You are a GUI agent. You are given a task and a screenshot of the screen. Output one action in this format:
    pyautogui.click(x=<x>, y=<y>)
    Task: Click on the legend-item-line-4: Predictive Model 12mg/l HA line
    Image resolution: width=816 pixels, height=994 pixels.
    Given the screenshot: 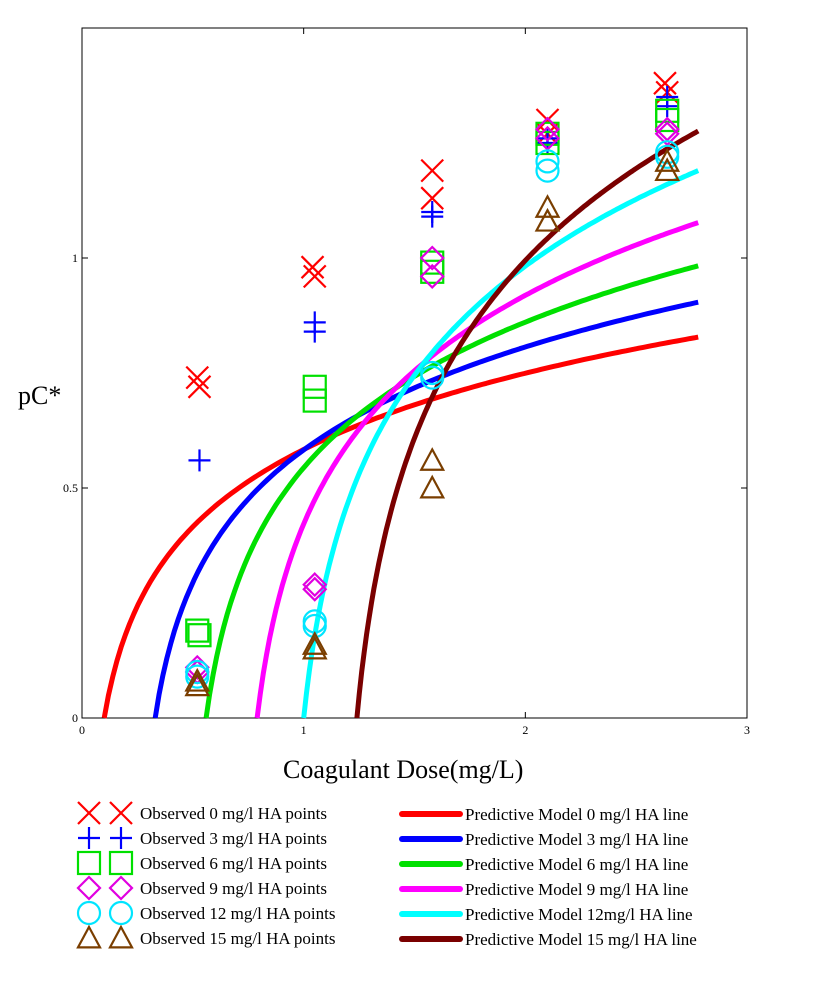 What is the action you would take?
    pyautogui.click(x=546, y=914)
    